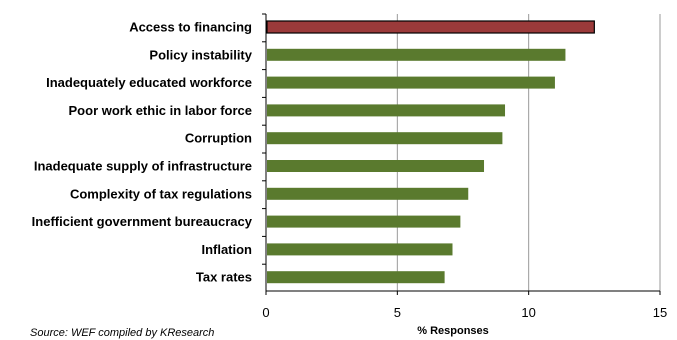 Image resolution: width=677 pixels, height=340 pixels. Describe the element at coordinates (376, 166) in the screenshot. I see `bar-inadequate-supply-of-infrastructure` at that location.